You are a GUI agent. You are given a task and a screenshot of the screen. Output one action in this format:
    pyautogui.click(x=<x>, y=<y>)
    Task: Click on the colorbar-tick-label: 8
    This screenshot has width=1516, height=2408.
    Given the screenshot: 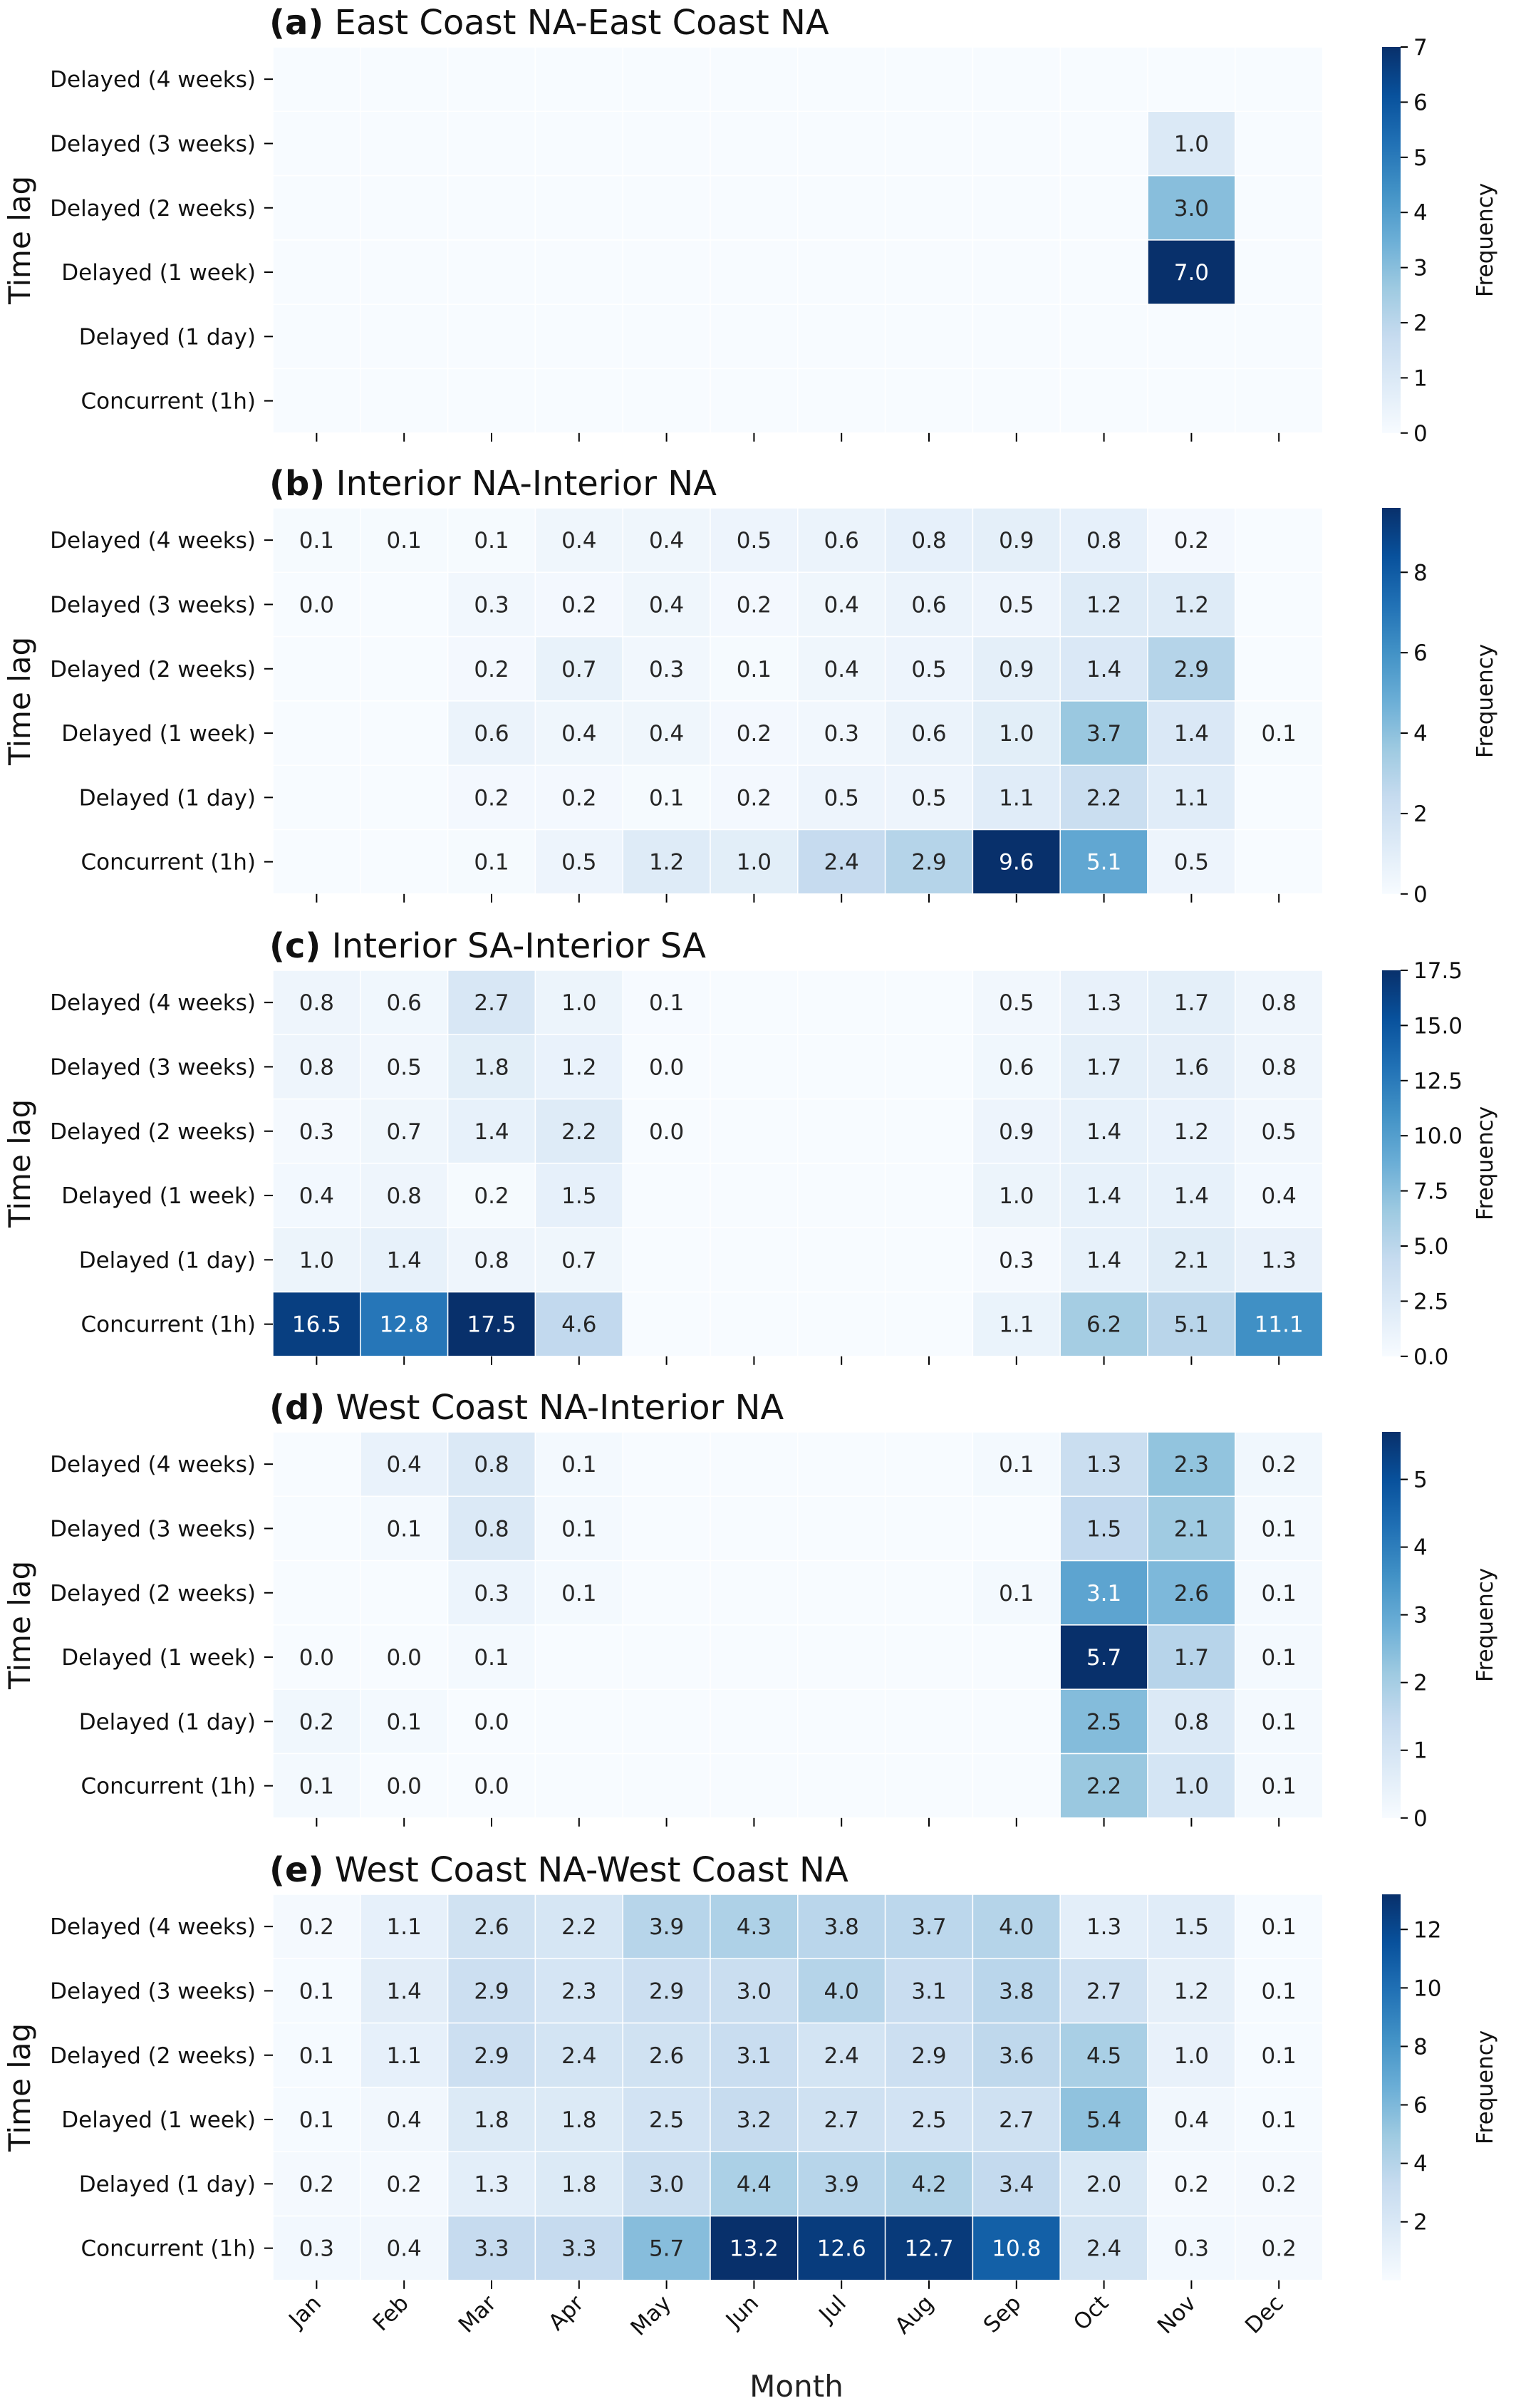 What is the action you would take?
    pyautogui.click(x=1420, y=2047)
    